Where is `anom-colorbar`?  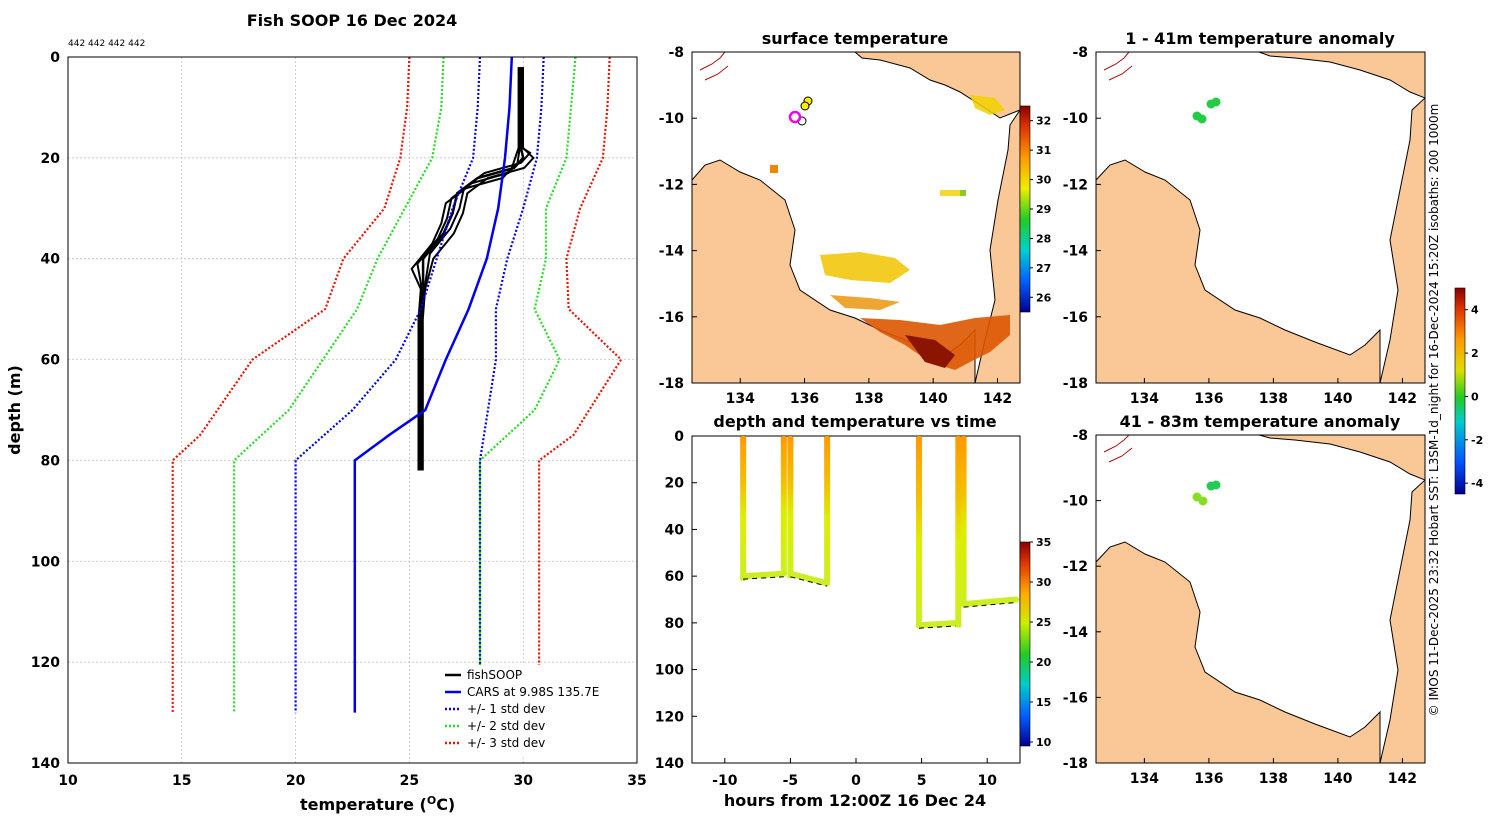
anom-colorbar is located at coordinates (1460, 391).